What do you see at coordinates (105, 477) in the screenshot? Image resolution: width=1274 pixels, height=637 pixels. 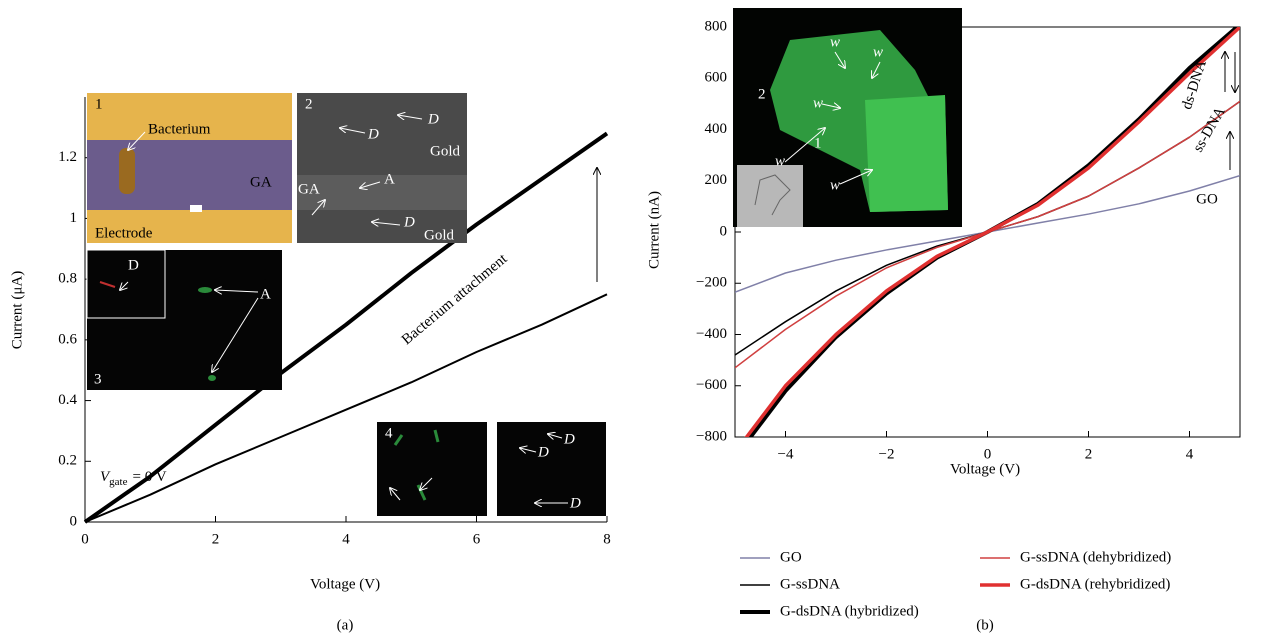 I see `gate-symbol: V` at bounding box center [105, 477].